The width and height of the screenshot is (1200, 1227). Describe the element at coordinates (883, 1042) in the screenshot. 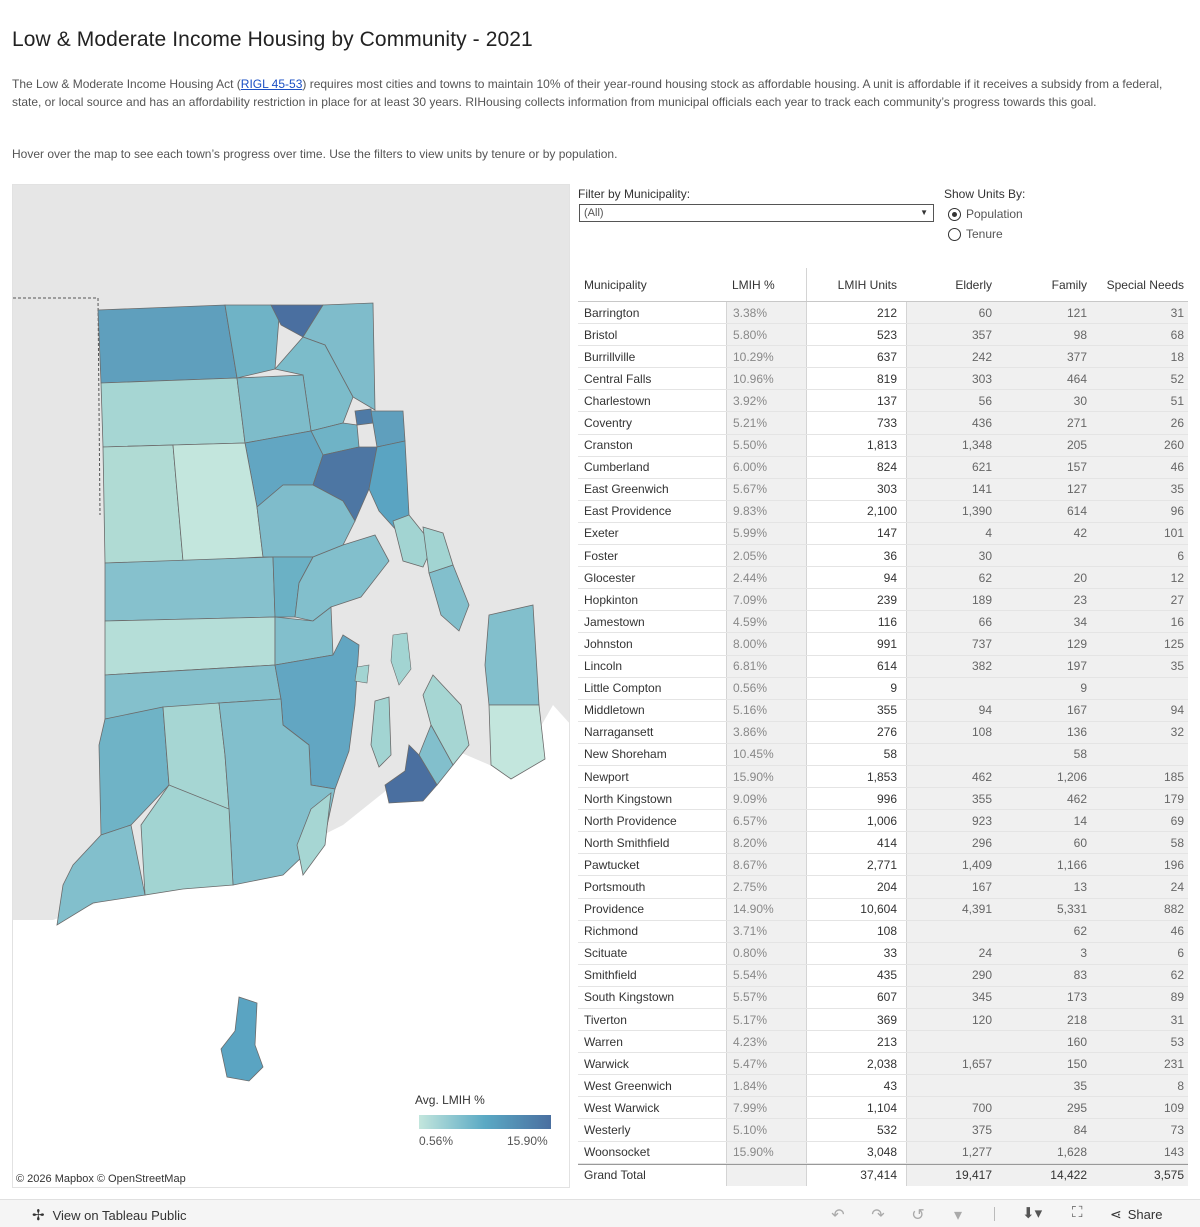

I see `table-row: Warren 4.23% 213 160 53` at that location.